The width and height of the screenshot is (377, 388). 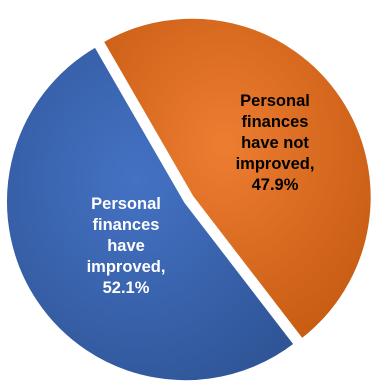 I want to click on slice-label-line: 47.9%, so click(x=275, y=185).